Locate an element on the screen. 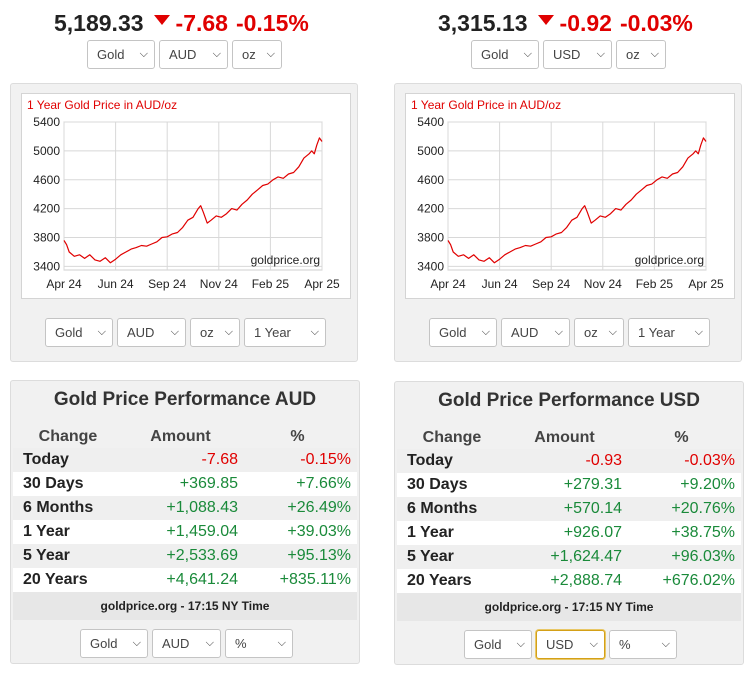  row-label: 20 Years is located at coordinates (68, 580).